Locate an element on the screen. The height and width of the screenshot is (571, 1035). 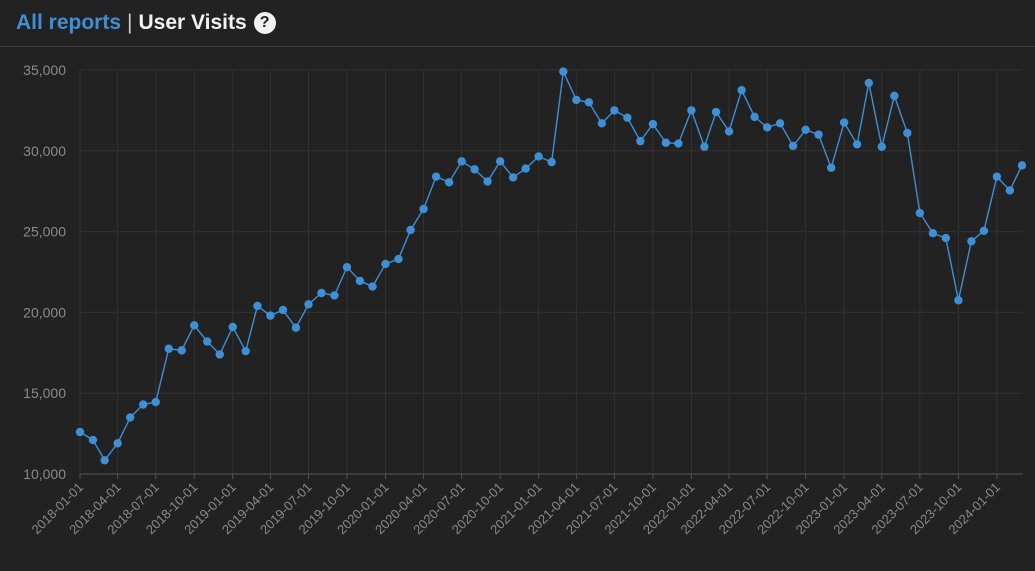
y-tick-label: 10,000 is located at coordinates (44, 474).